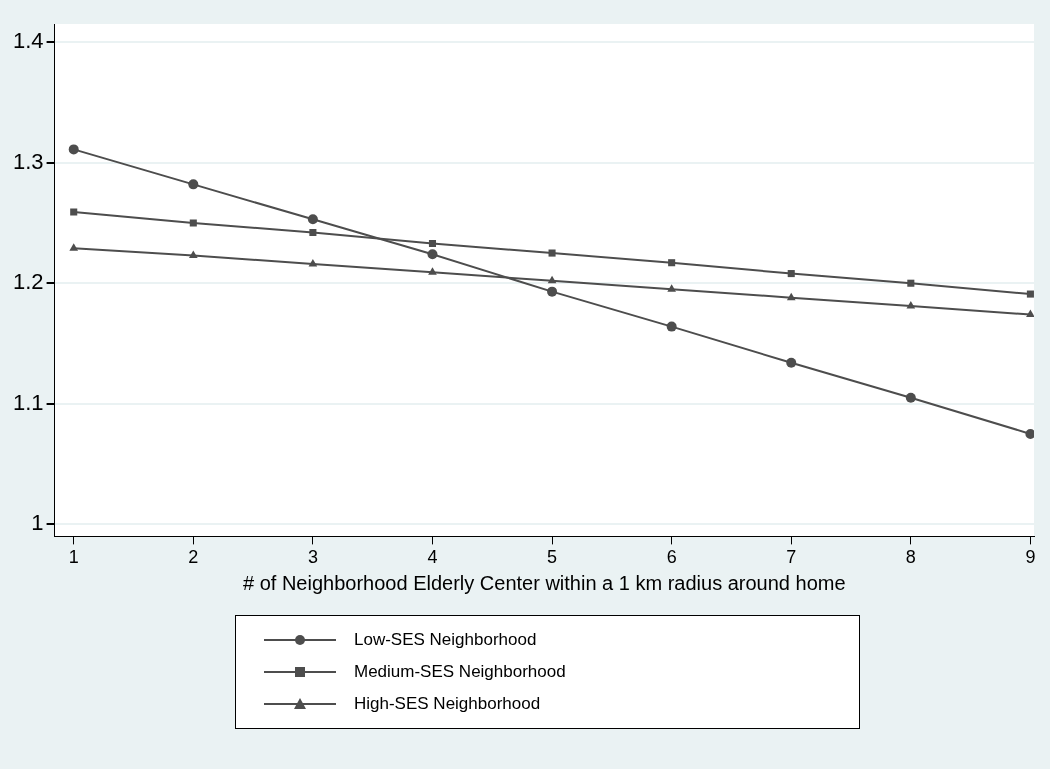 Image resolution: width=1050 pixels, height=769 pixels. Describe the element at coordinates (28, 161) in the screenshot. I see `y-tick-label: 1.3` at that location.